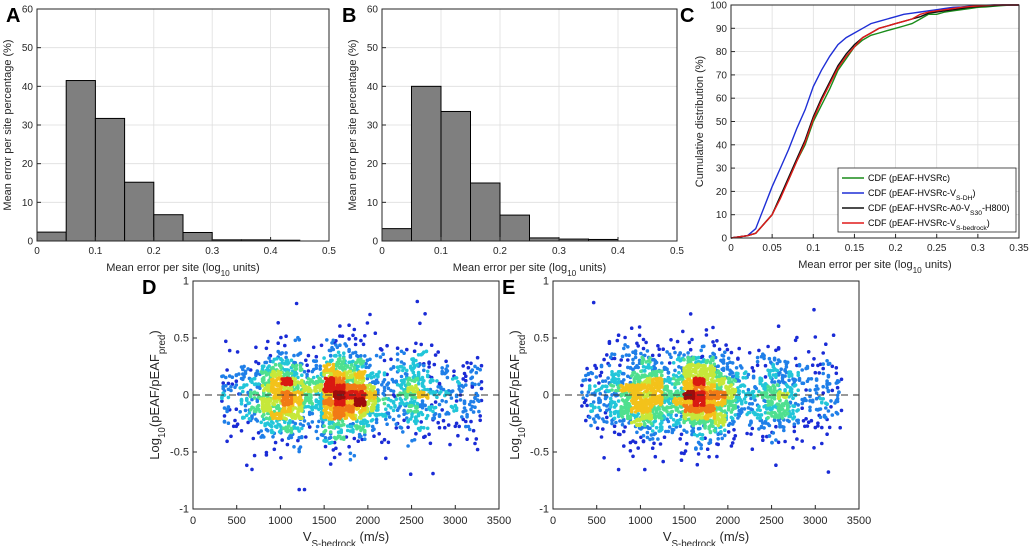 The width and height of the screenshot is (1031, 546). I want to click on y-tick-label: 0, so click(724, 239).